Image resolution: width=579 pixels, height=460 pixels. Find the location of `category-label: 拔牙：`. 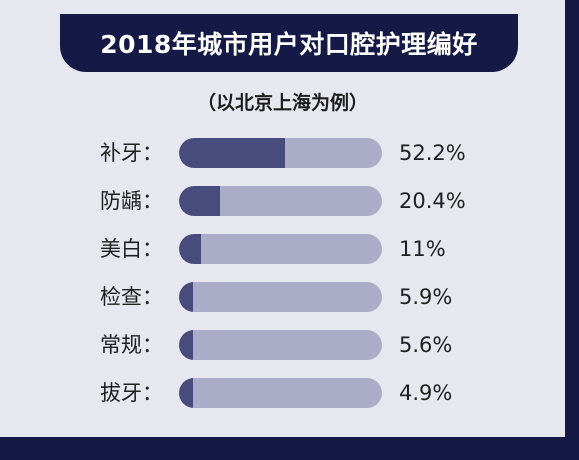

category-label: 拔牙： is located at coordinates (131, 393).